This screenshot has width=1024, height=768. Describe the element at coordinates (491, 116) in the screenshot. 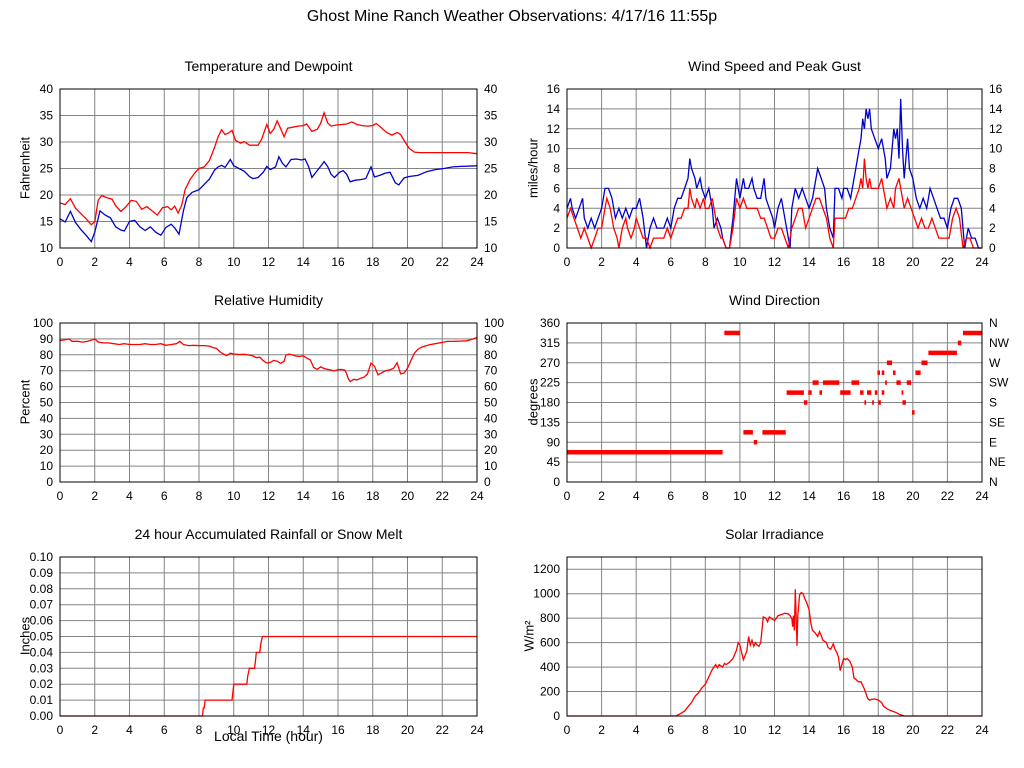

I see `svg-text: 35` at that location.